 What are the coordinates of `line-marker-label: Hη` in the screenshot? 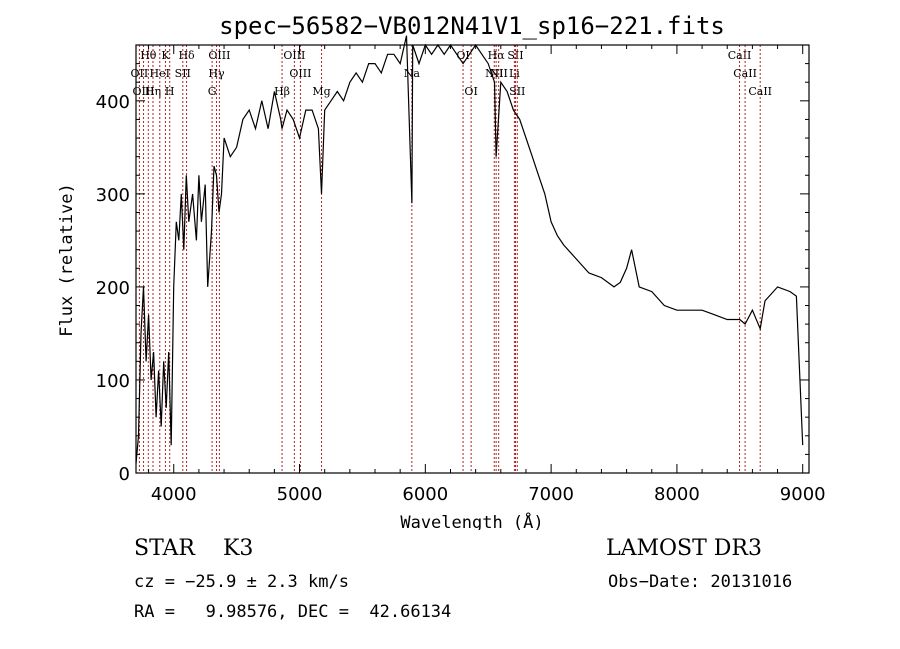 It's located at (153, 91).